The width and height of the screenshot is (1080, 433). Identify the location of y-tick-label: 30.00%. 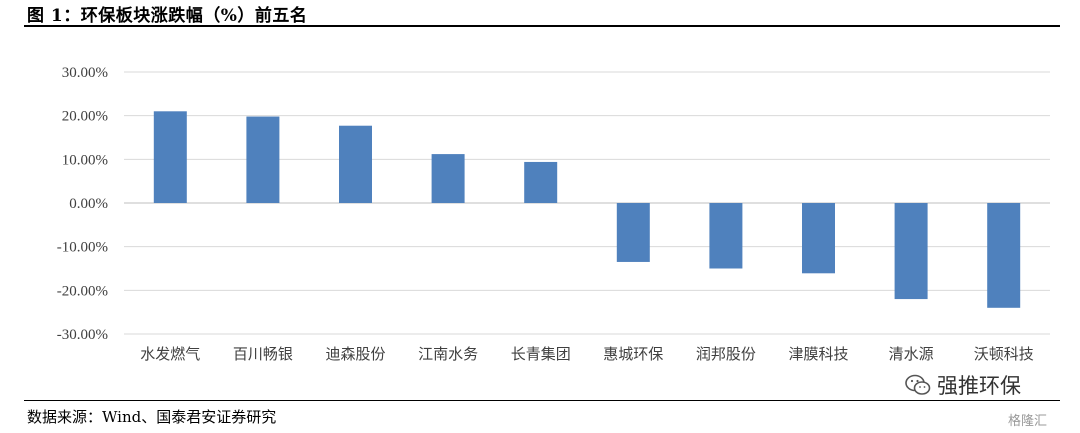
(85, 73).